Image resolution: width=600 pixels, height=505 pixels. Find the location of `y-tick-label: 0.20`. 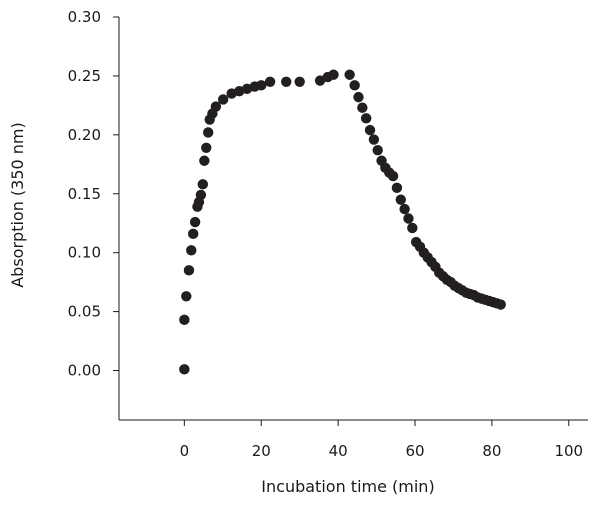

y-tick-label: 0.20 is located at coordinates (84, 135).